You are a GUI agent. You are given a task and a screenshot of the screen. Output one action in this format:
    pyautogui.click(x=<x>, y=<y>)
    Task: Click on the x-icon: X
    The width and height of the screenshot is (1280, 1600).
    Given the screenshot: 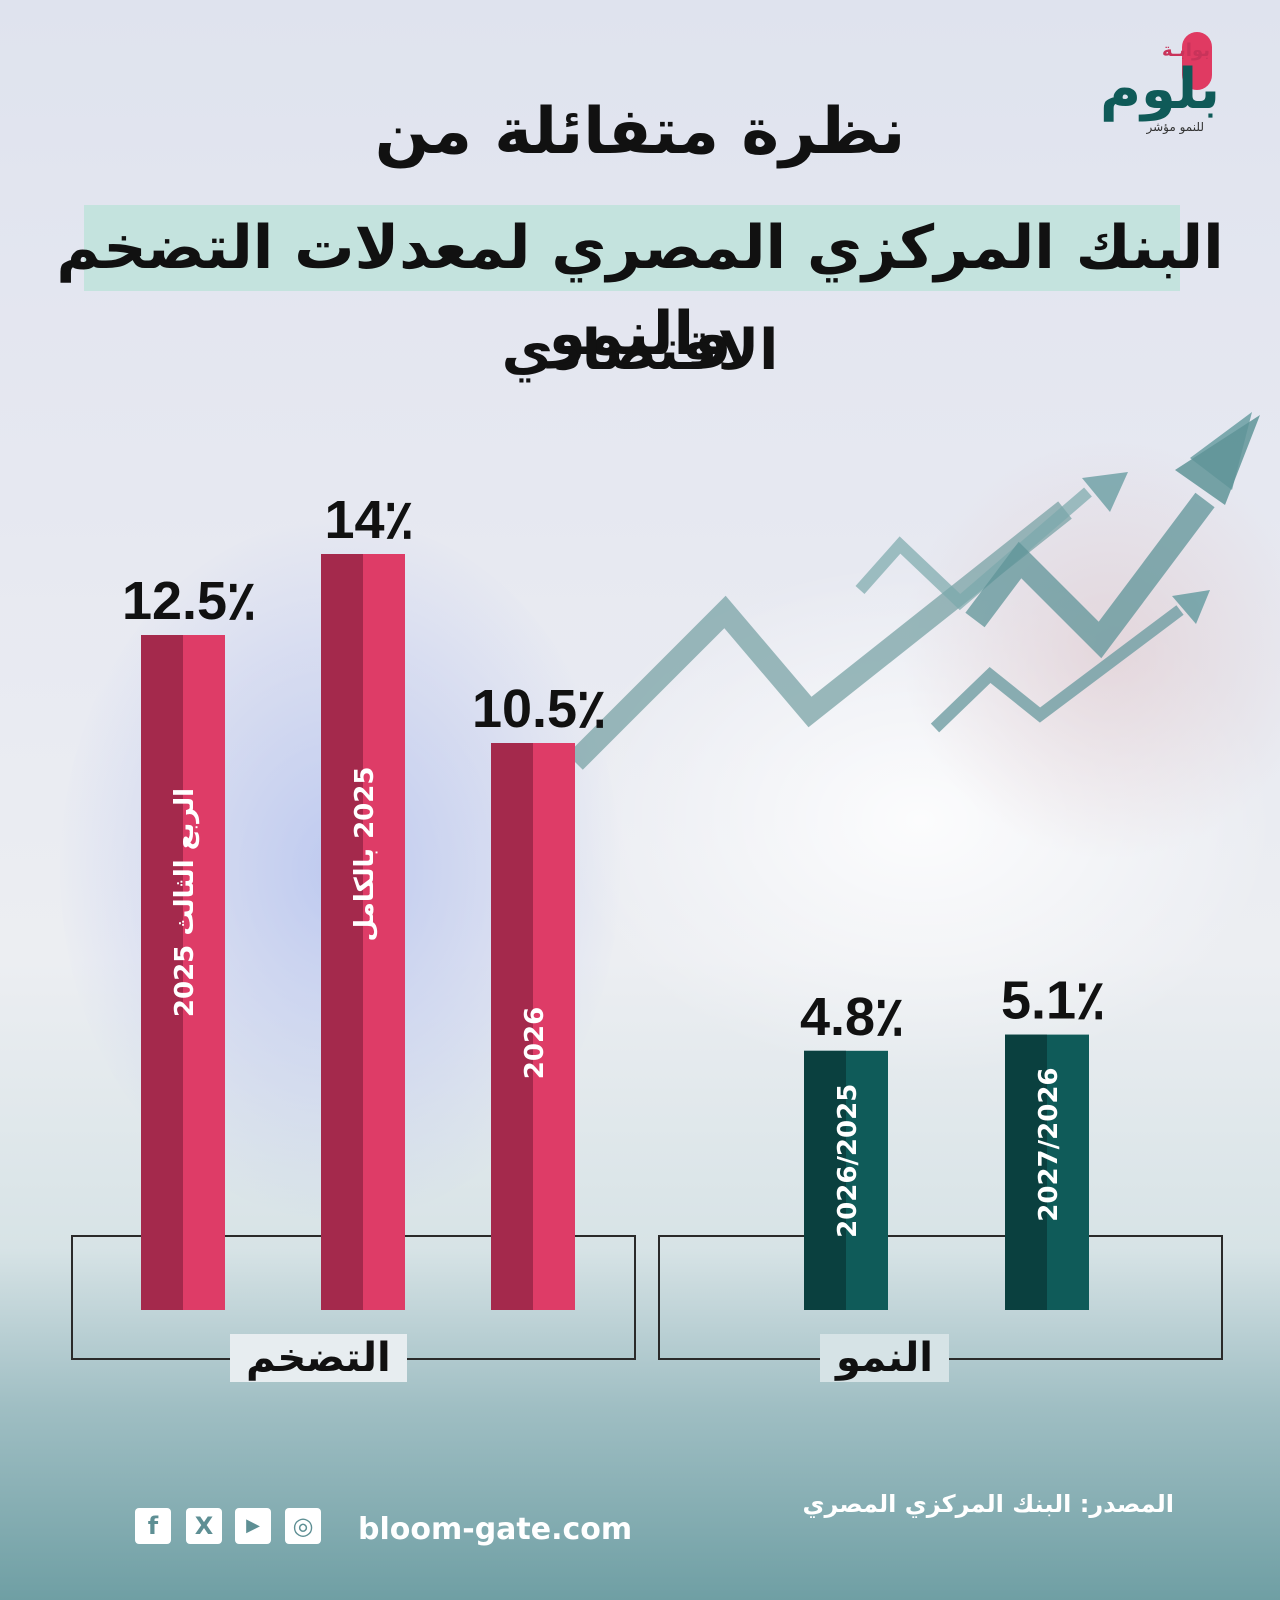 What is the action you would take?
    pyautogui.click(x=204, y=1526)
    